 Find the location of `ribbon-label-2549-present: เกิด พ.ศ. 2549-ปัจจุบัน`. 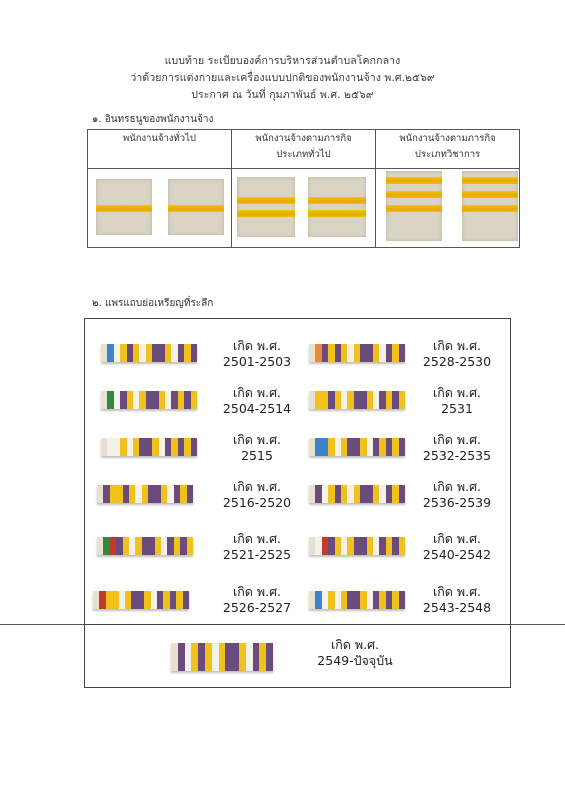

ribbon-label-2549-present: เกิด พ.ศ. 2549-ปัจจุบัน is located at coordinates (355, 653).